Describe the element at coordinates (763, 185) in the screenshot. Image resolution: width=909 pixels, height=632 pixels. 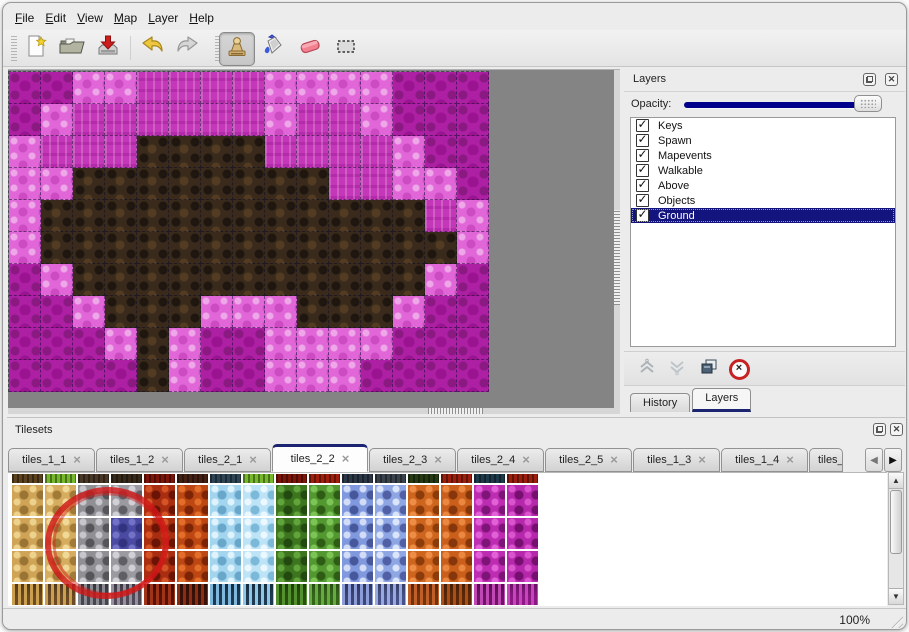
I see `layer-row-above: ✓ Above` at that location.